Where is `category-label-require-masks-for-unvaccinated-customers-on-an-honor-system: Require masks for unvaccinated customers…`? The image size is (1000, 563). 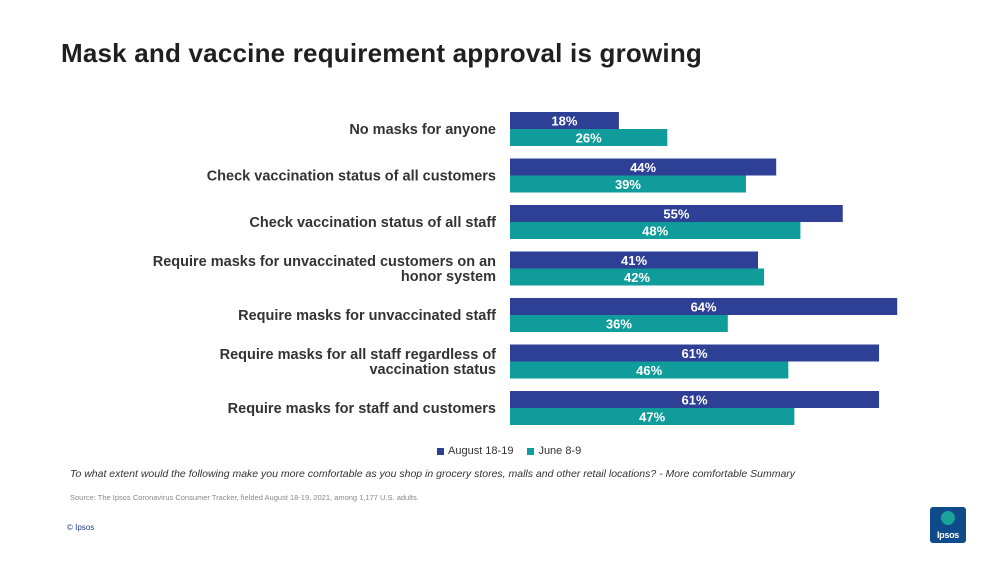 category-label-require-masks-for-unvaccinated-customers-on-an-honor-system: Require masks for unvaccinated customers… is located at coordinates (324, 269).